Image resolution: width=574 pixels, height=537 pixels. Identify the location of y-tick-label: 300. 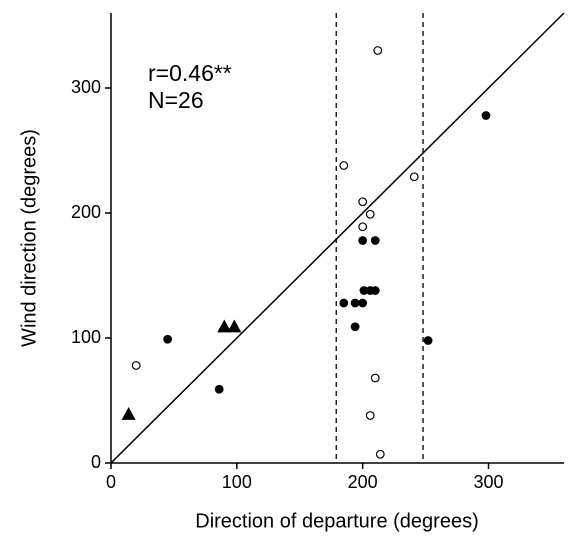
(86, 87).